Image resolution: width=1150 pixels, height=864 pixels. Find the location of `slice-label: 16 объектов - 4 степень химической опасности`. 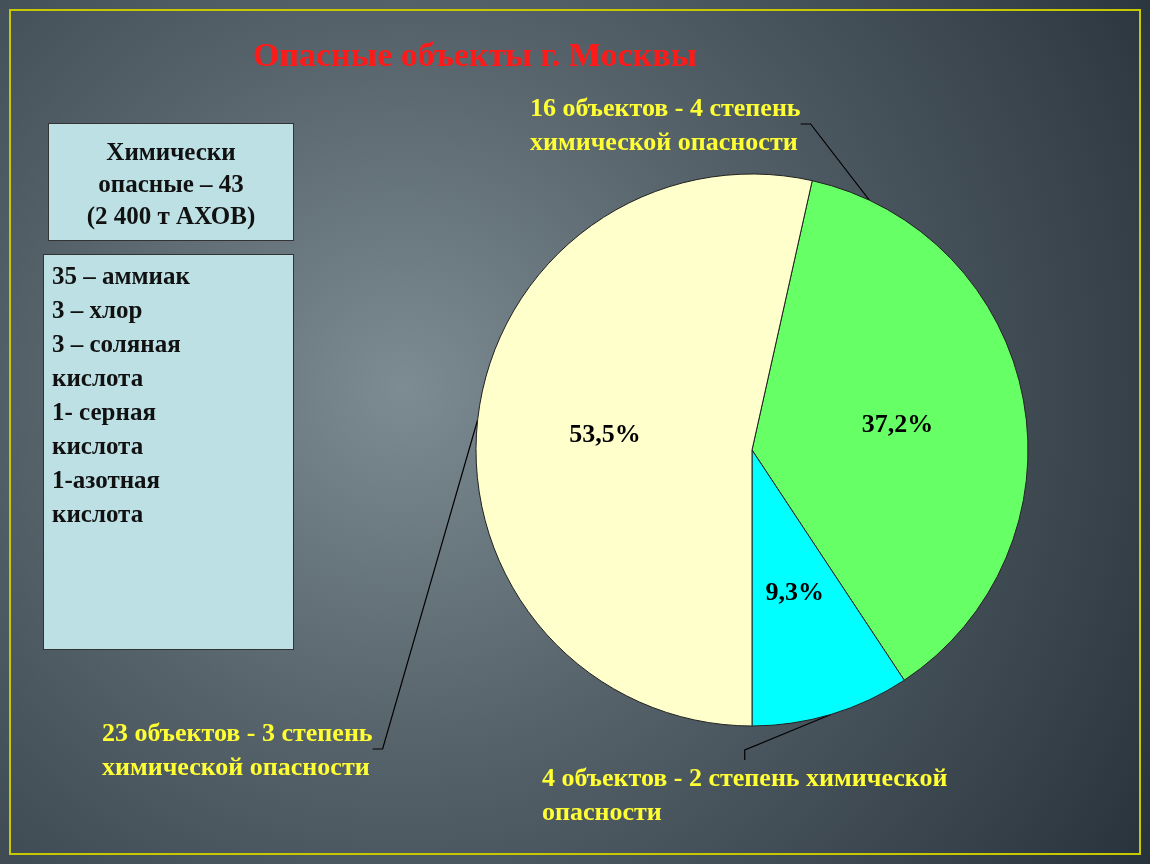

slice-label: 16 объектов - 4 степень химической опасности is located at coordinates (665, 124).